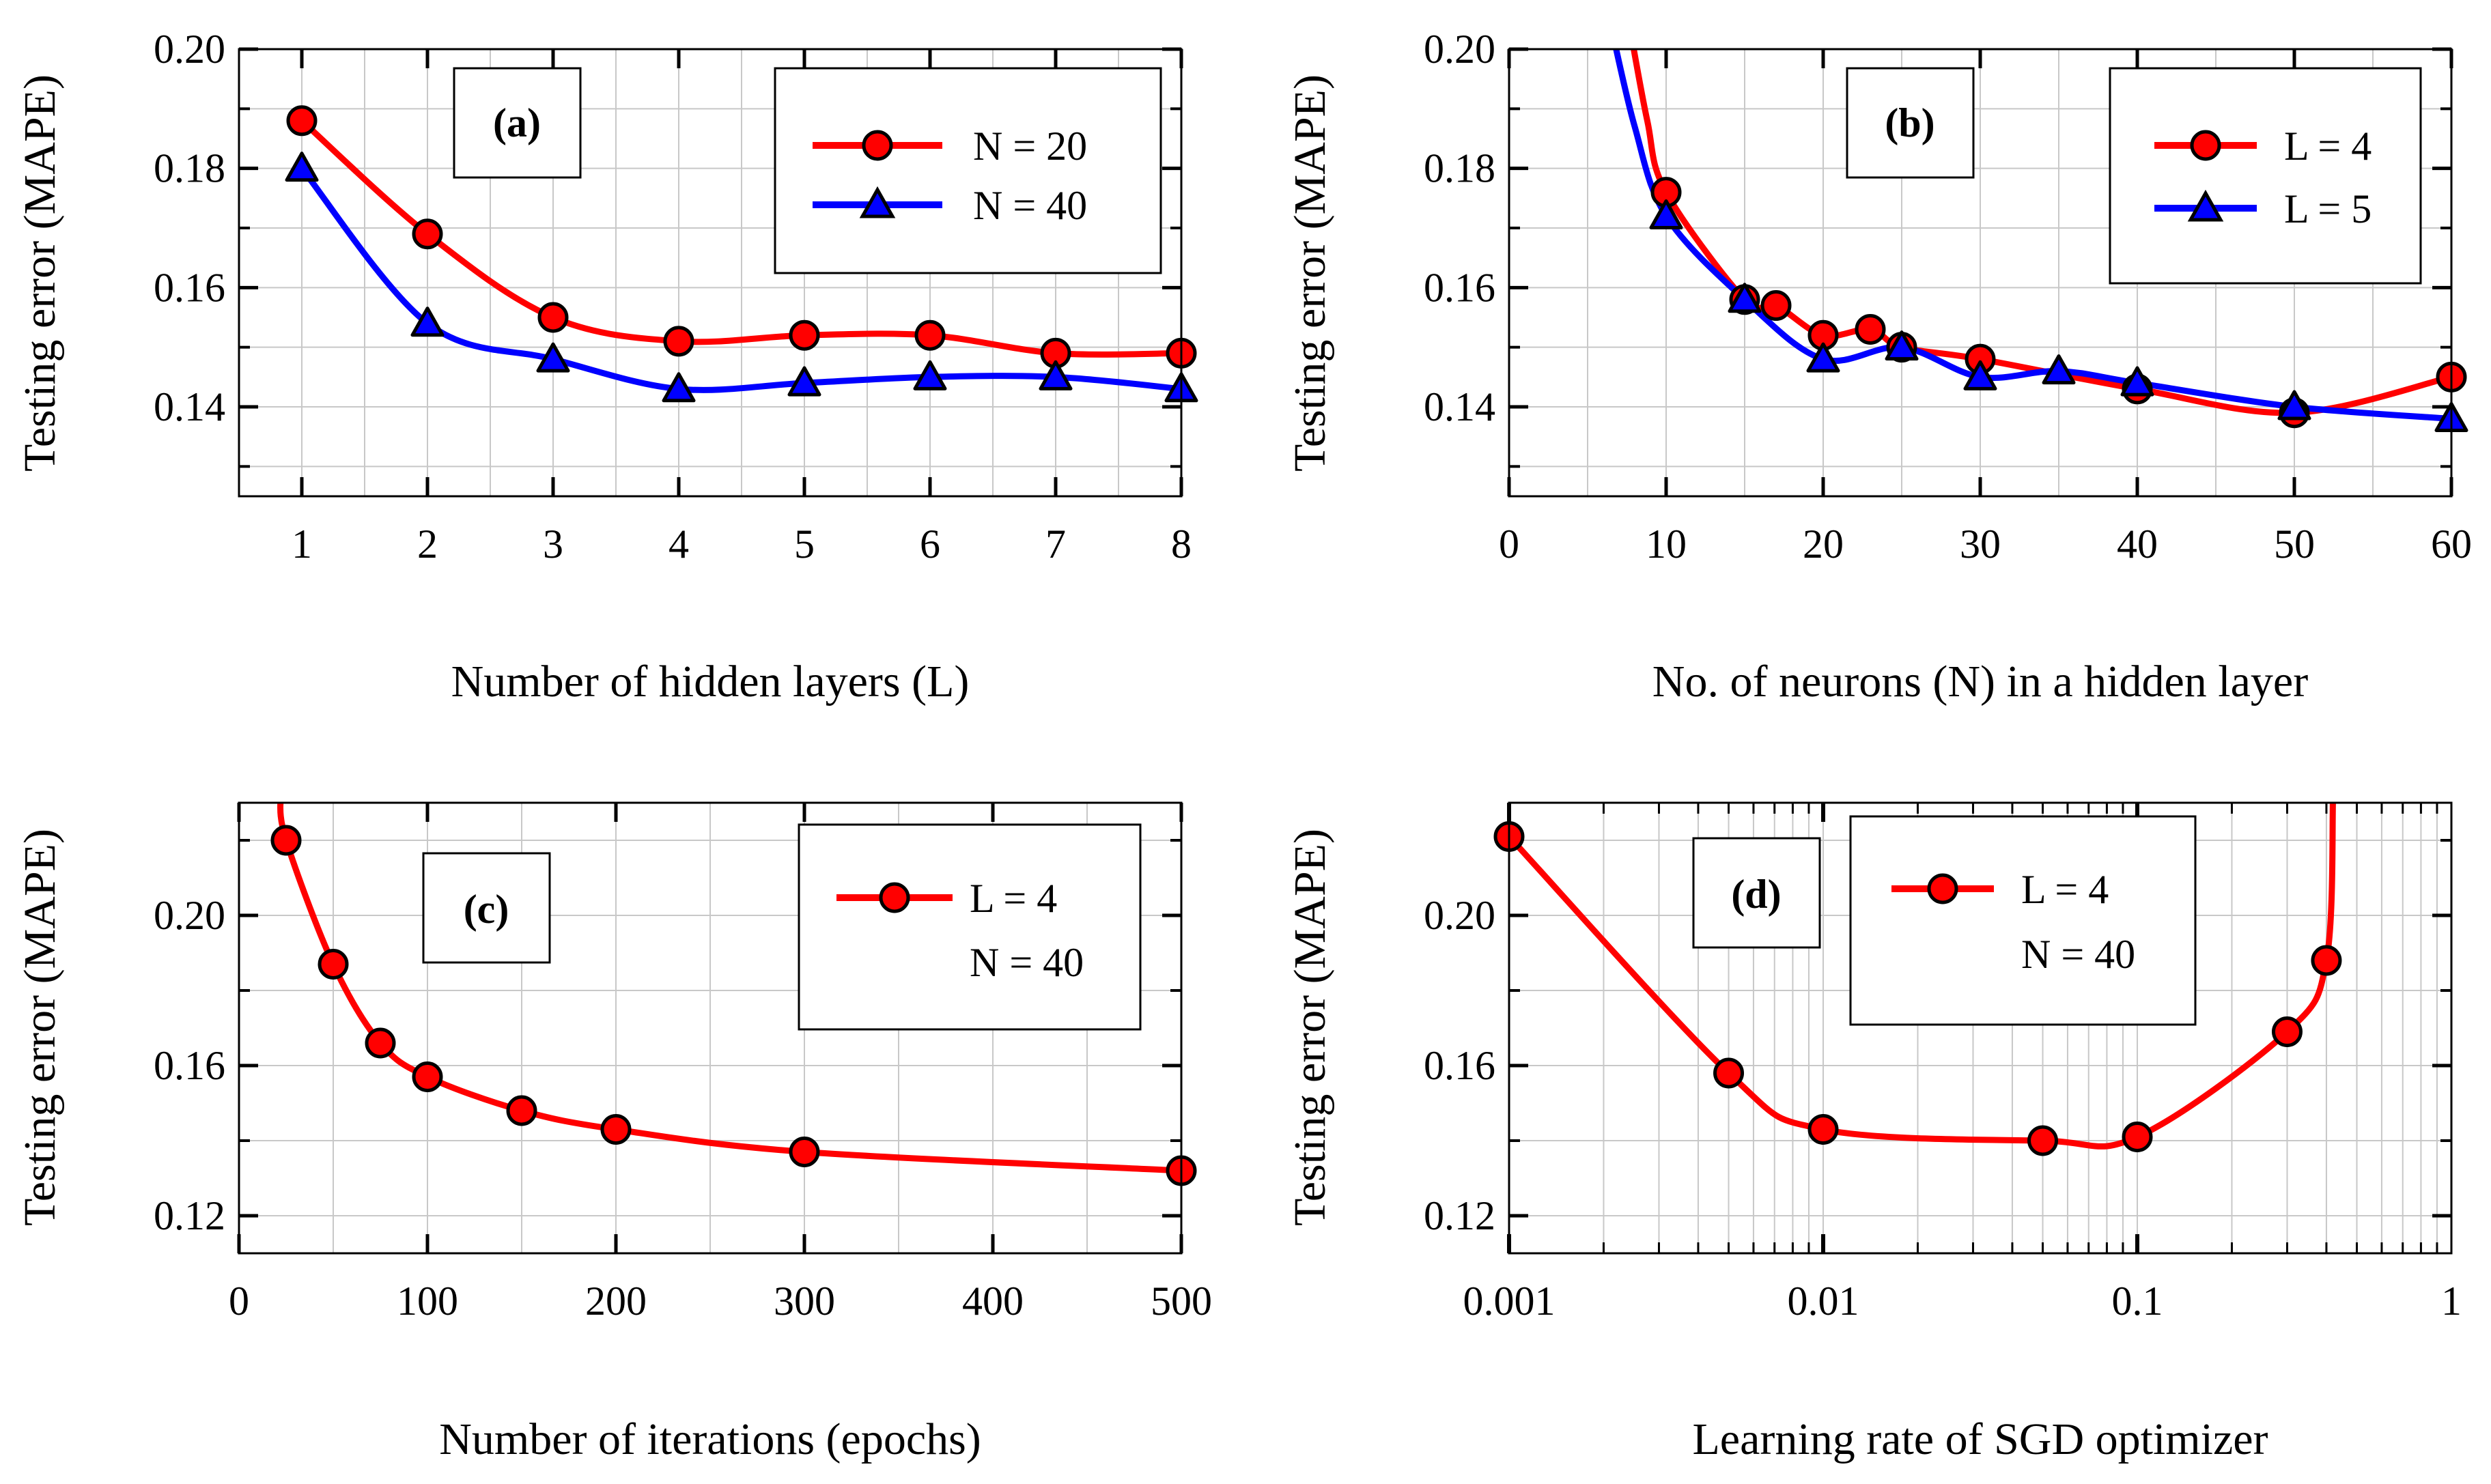  Describe the element at coordinates (1459, 287) in the screenshot. I see `panel-b-ytick-label: 0.16` at that location.